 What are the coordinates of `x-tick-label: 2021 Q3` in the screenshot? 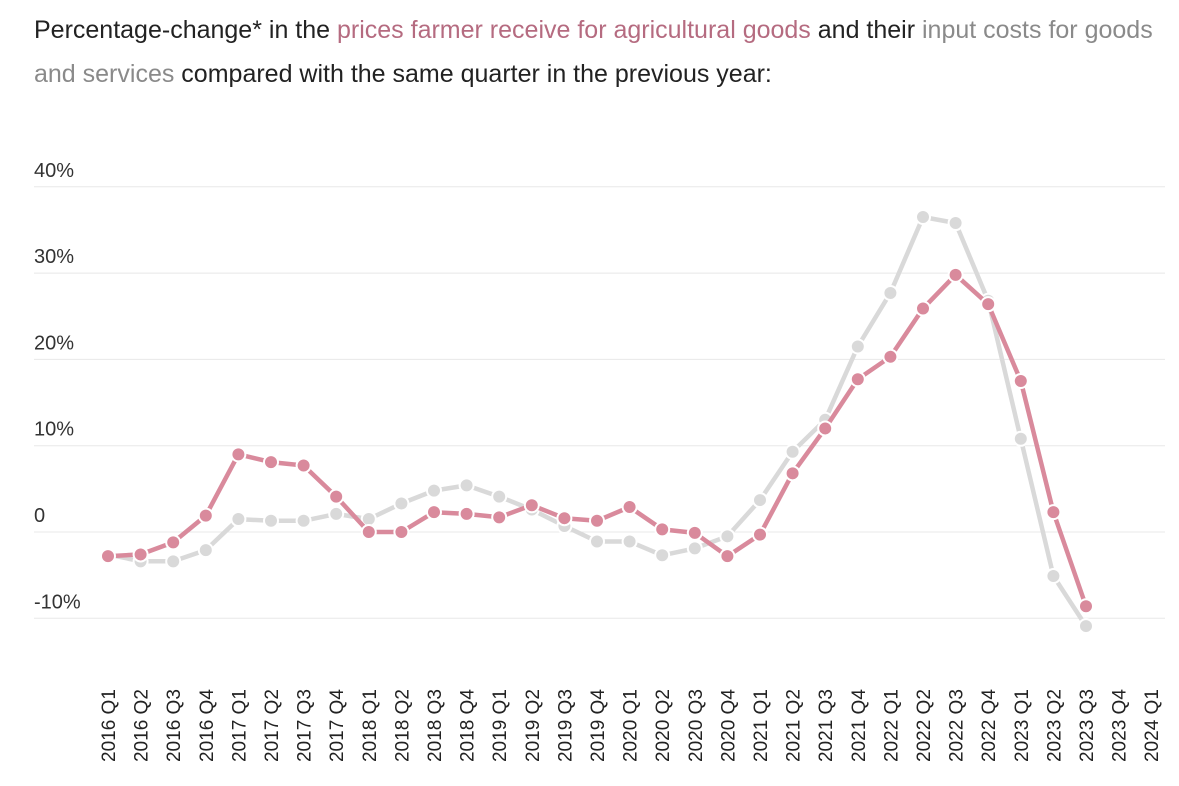 It's located at (826, 725).